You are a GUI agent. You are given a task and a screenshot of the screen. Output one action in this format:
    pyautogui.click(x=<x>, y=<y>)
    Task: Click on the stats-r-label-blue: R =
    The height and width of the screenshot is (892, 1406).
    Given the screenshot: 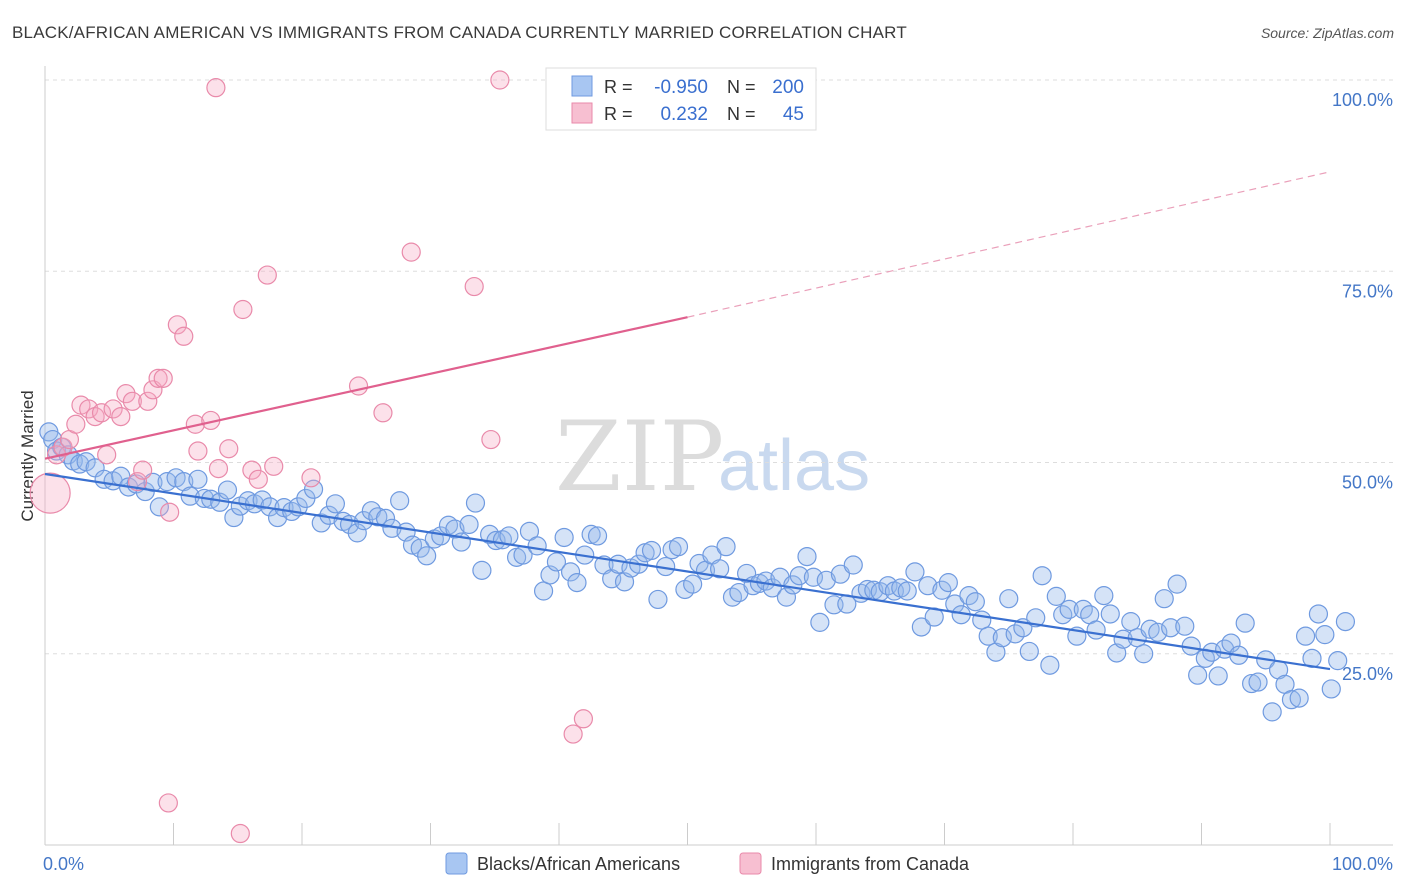 What is the action you would take?
    pyautogui.click(x=618, y=87)
    